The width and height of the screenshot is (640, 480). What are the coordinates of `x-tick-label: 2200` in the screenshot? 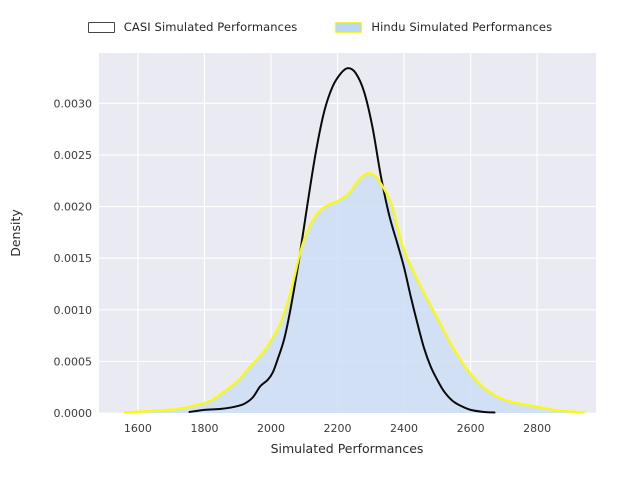 It's located at (338, 428).